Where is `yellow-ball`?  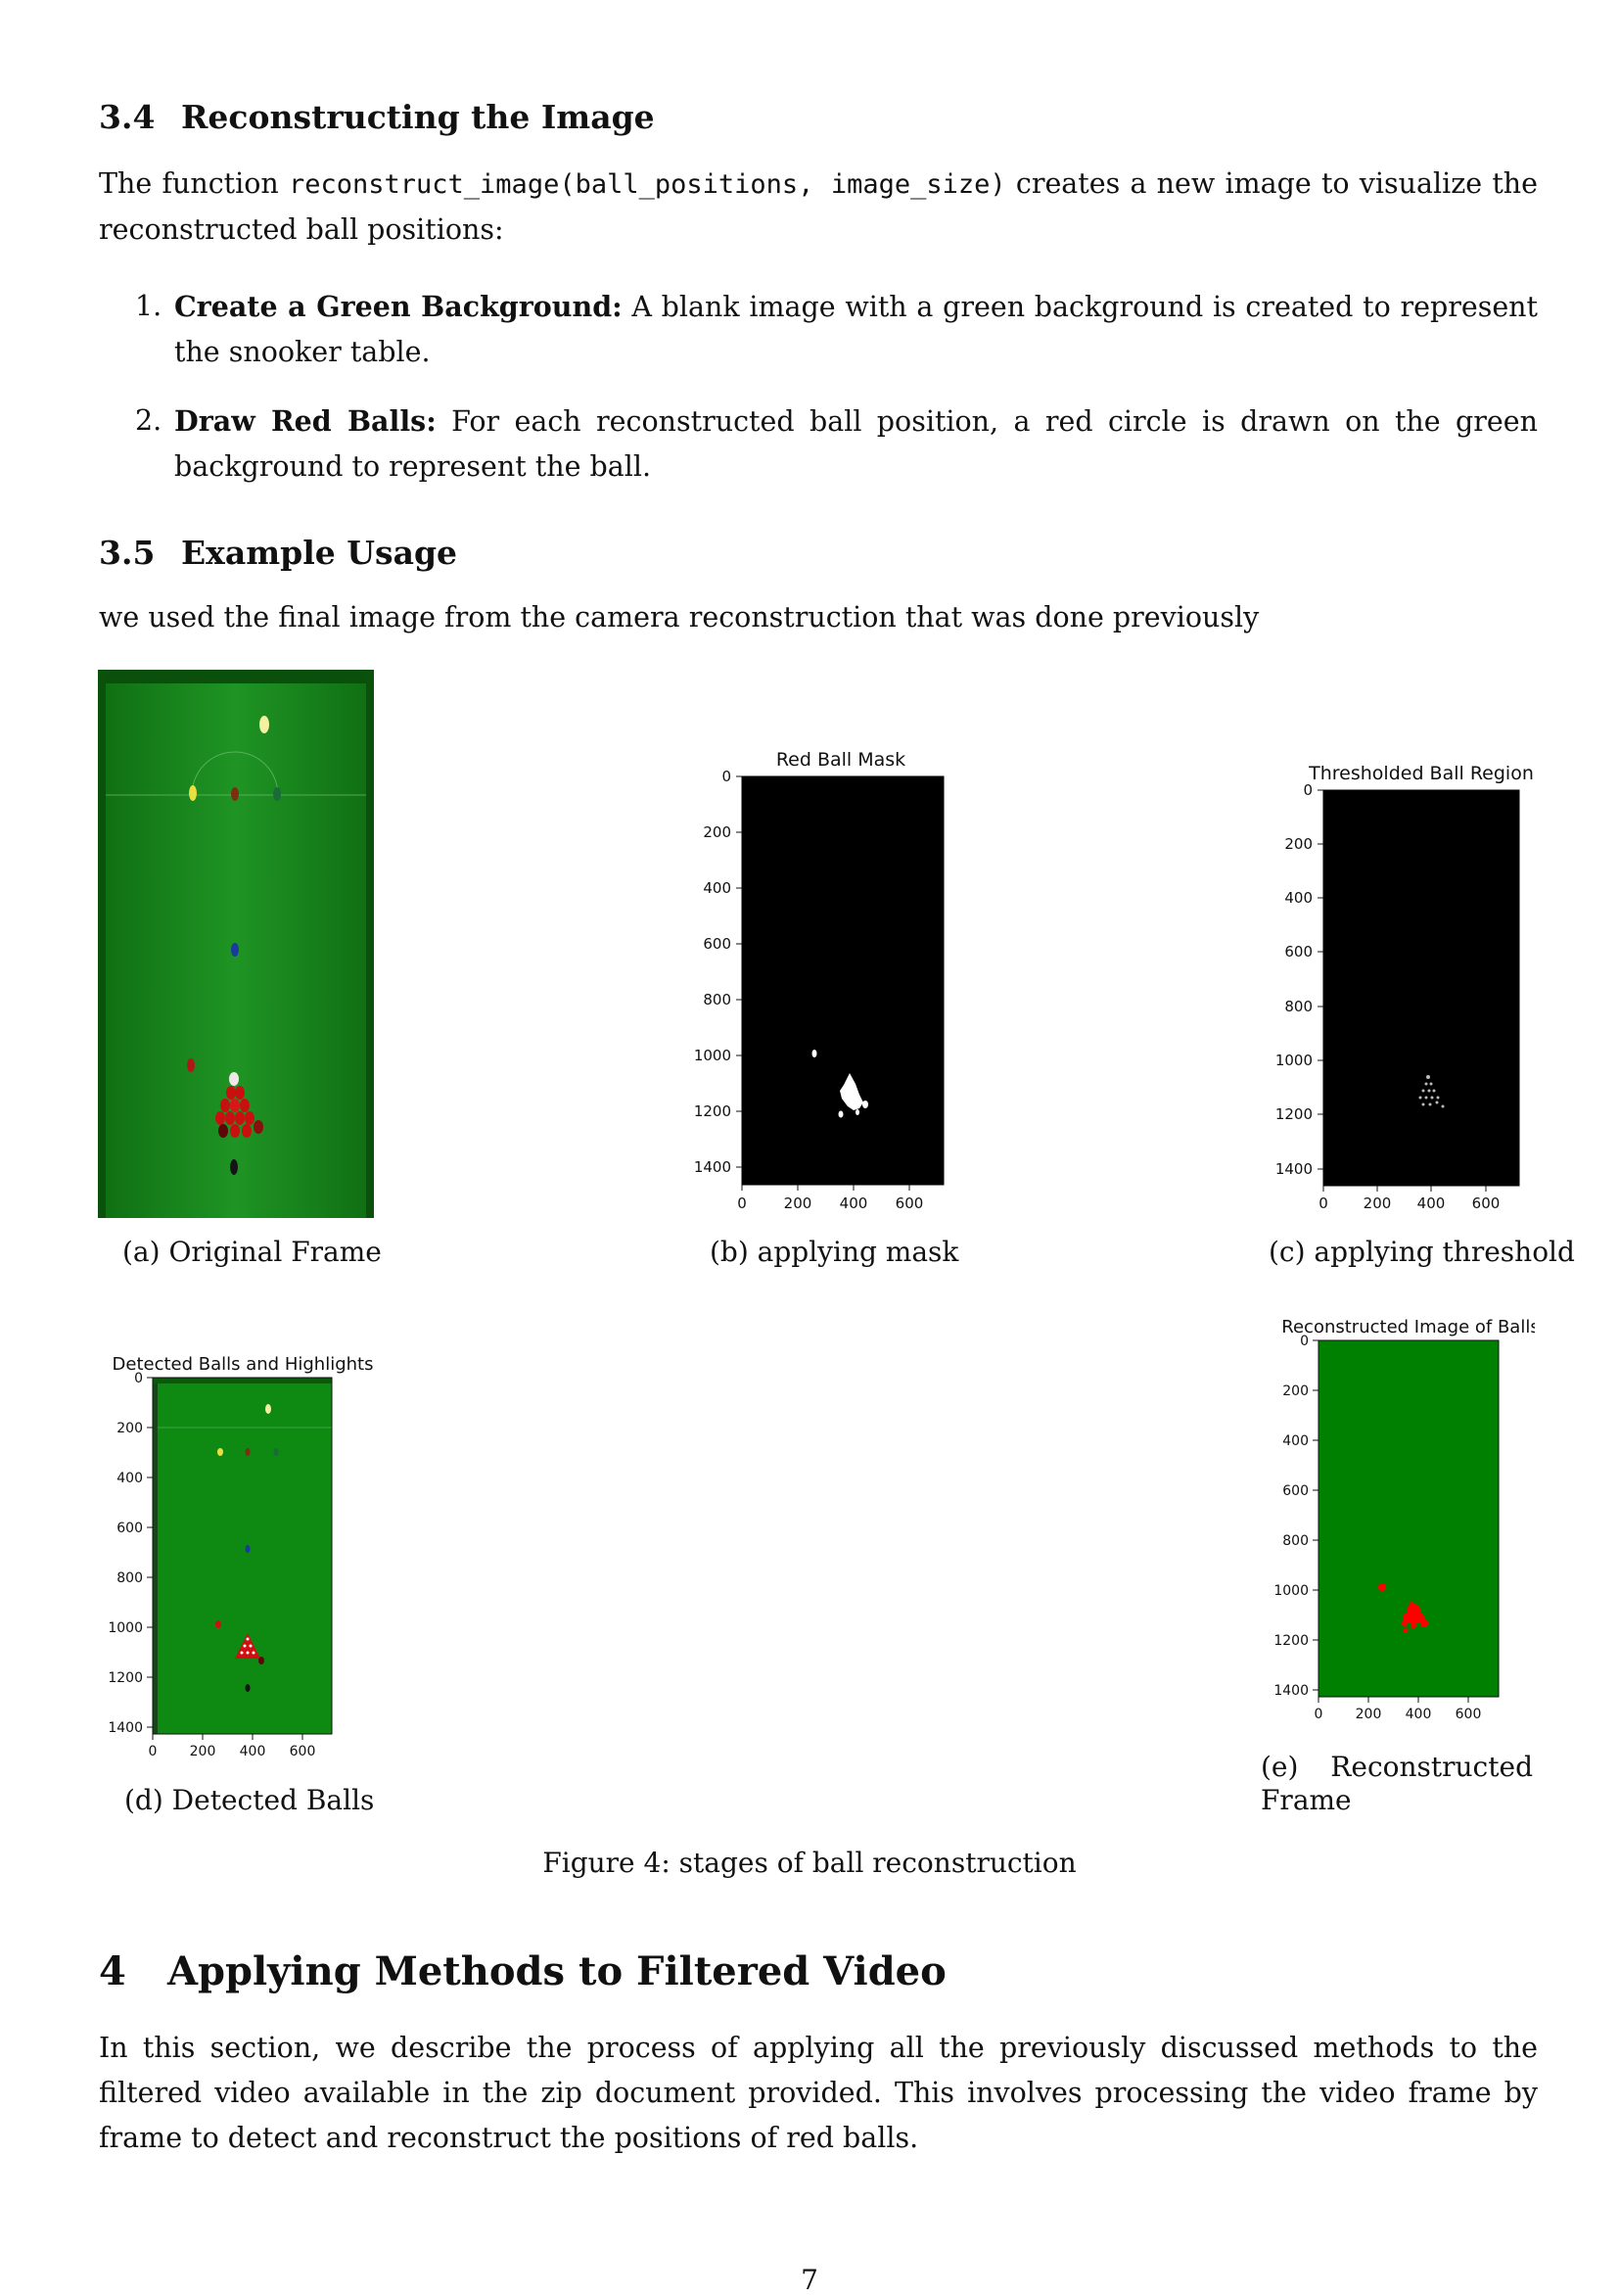 yellow-ball is located at coordinates (193, 793).